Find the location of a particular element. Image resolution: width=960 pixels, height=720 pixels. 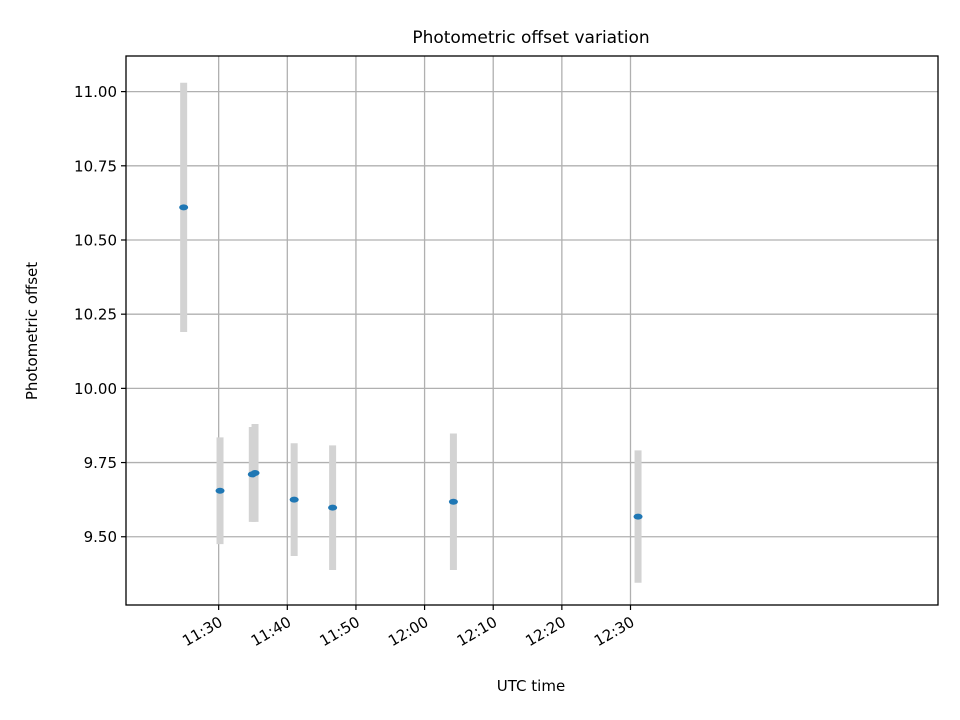

y-tick-label: 11.00 is located at coordinates (95, 92).